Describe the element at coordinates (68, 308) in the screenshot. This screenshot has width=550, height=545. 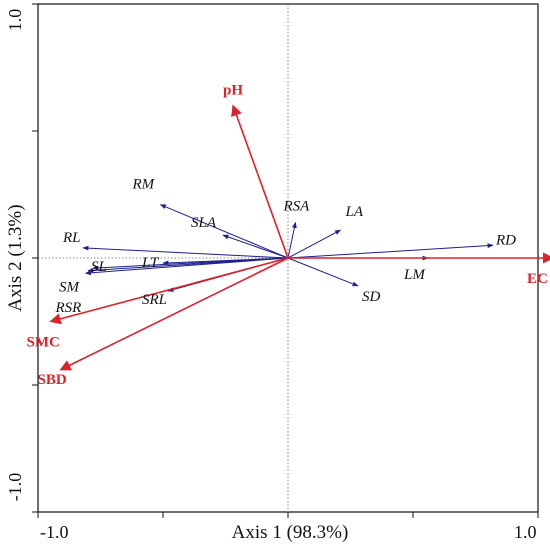
I see `response-label-rsr: RSR` at that location.